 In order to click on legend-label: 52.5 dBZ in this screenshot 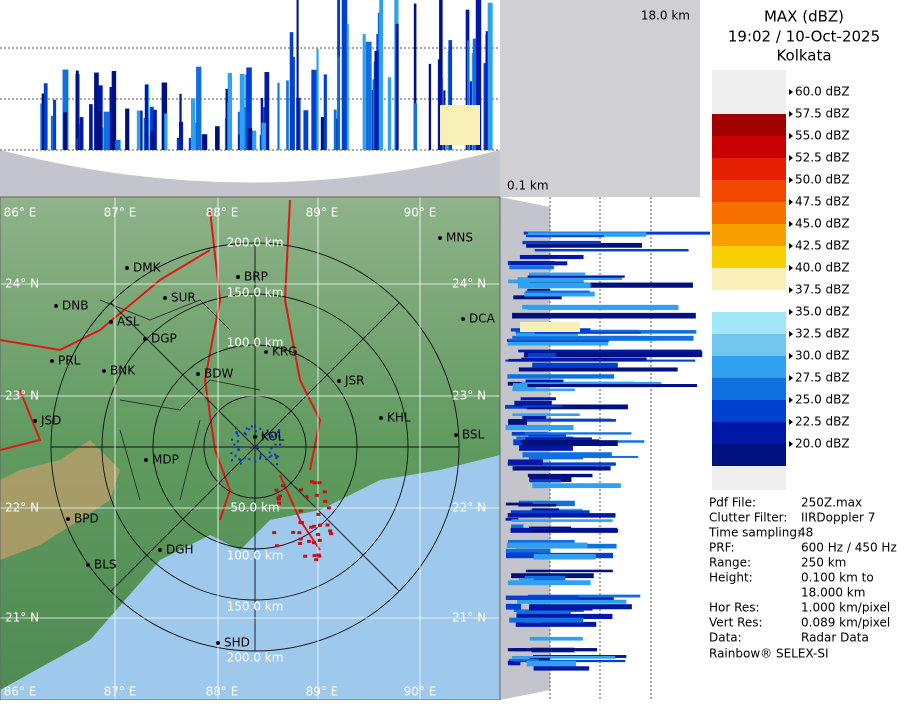, I will do `click(822, 158)`.